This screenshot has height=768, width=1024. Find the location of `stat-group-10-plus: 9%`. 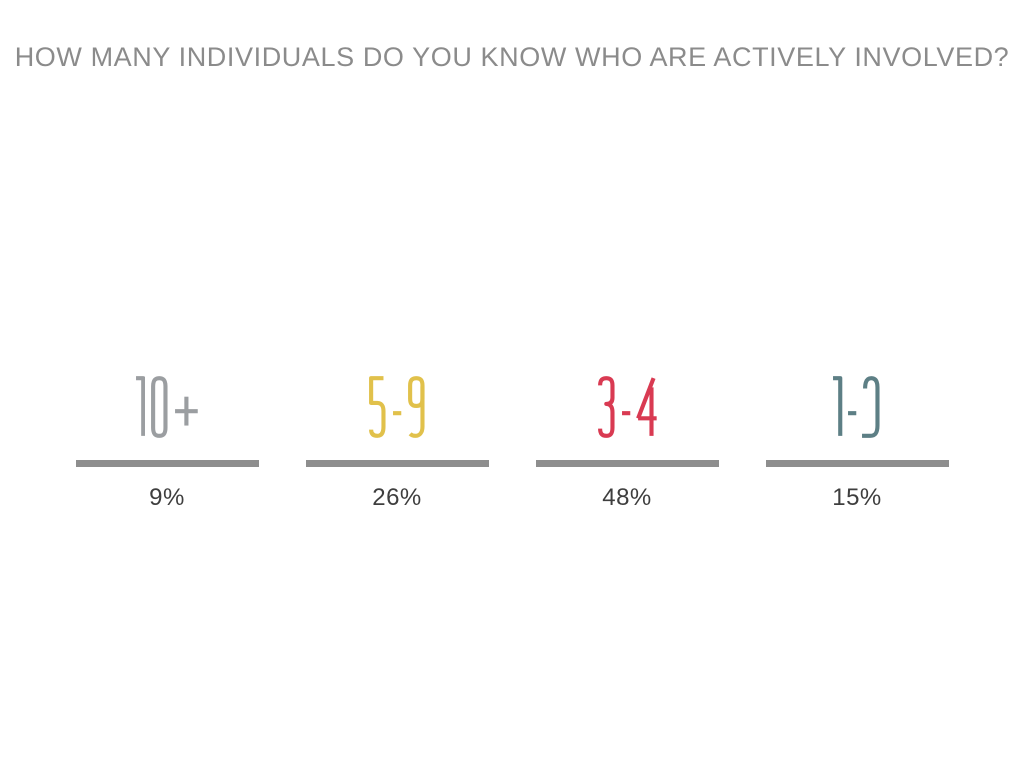

stat-group-10-plus: 9% is located at coordinates (167, 443).